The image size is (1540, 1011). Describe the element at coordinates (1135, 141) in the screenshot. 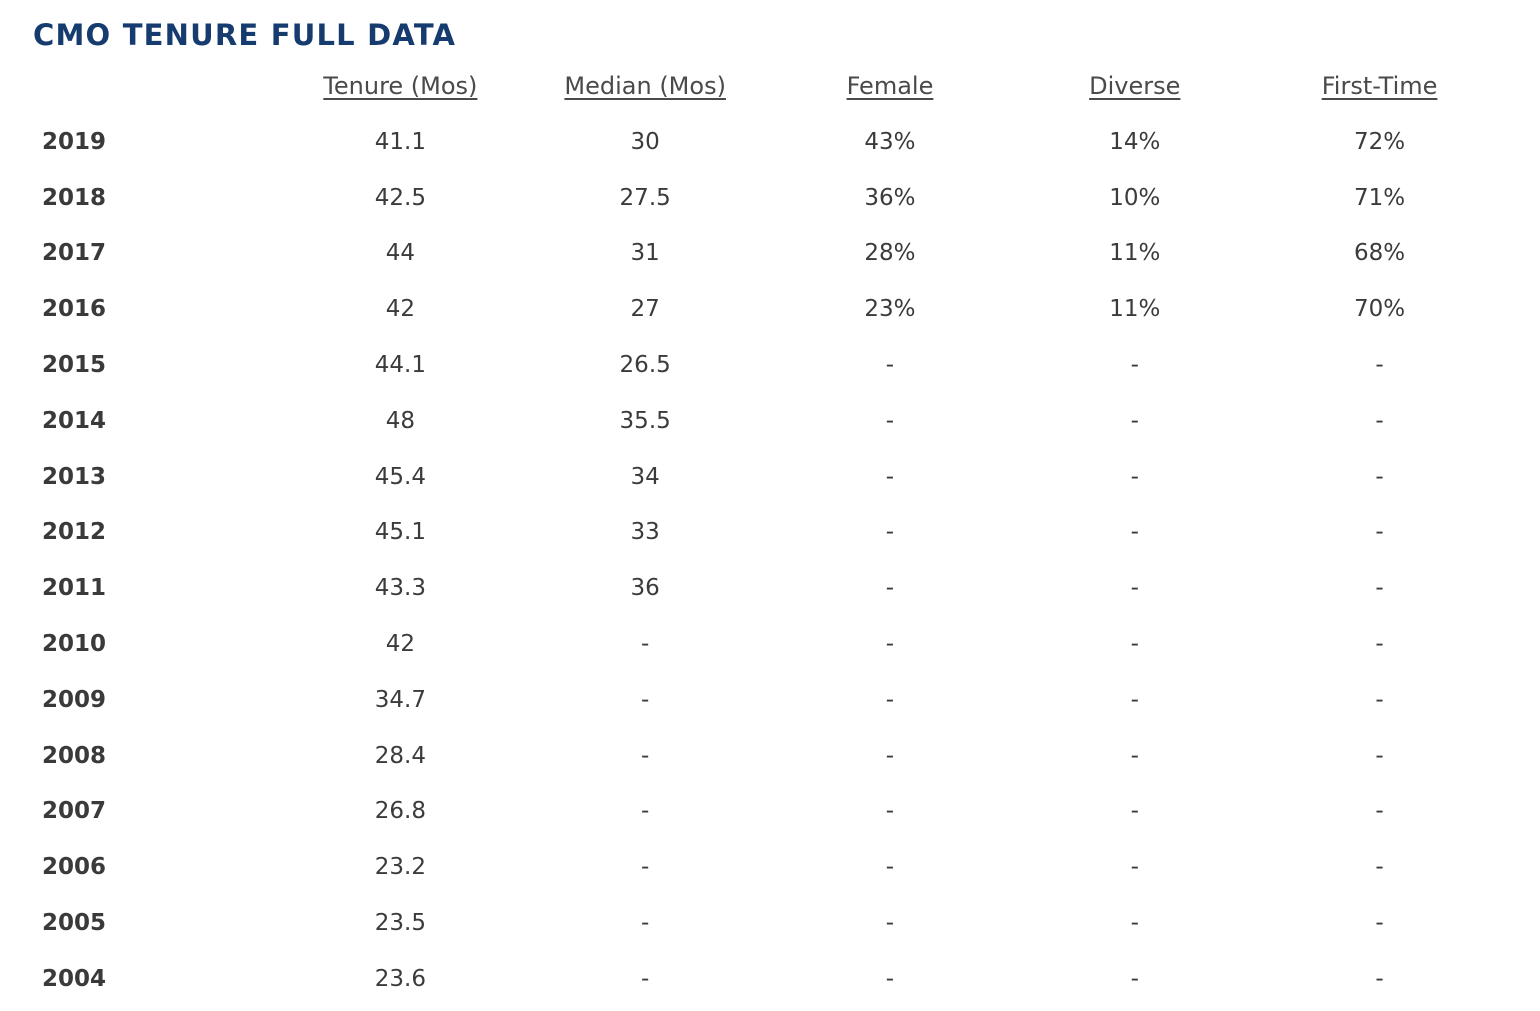

I see `diverse-cell: 14%` at that location.